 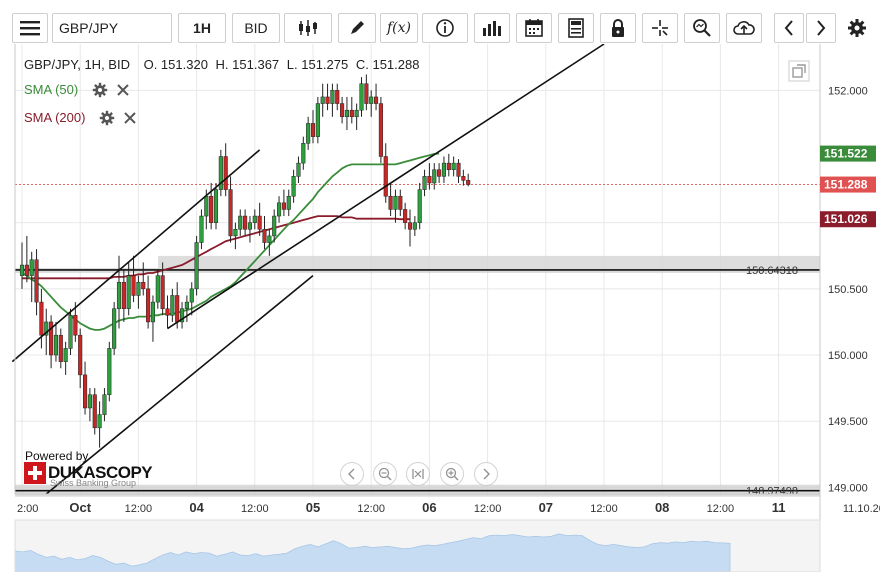 I want to click on sma200-close-icon, so click(x=130, y=118).